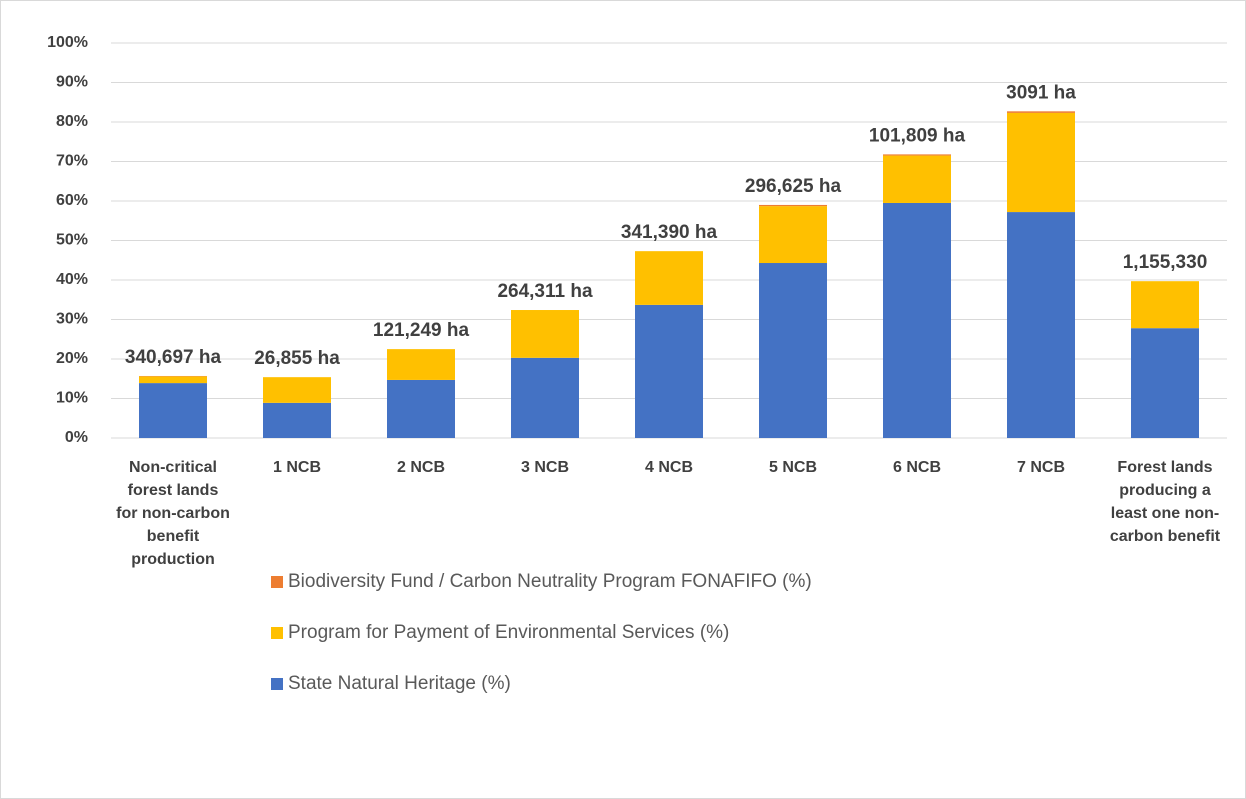 The image size is (1246, 799). I want to click on y-tick-label: 80%, so click(72, 121).